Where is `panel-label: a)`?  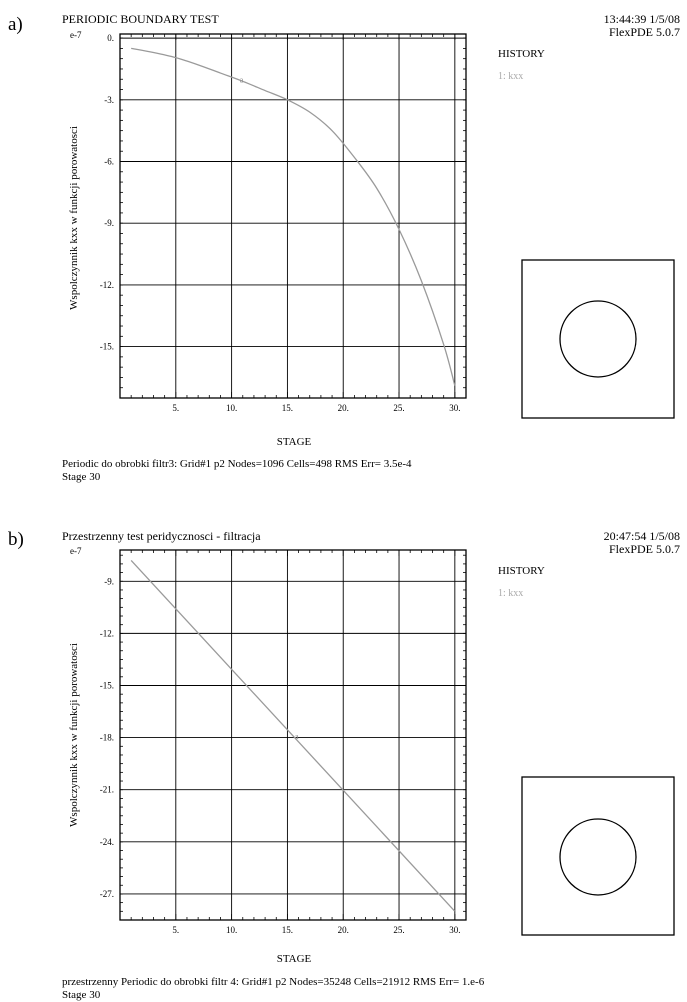 panel-label: a) is located at coordinates (15, 24).